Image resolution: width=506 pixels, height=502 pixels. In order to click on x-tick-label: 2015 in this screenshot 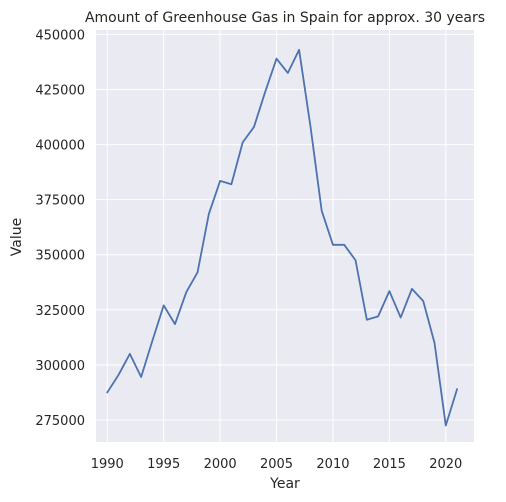, I will do `click(389, 464)`.